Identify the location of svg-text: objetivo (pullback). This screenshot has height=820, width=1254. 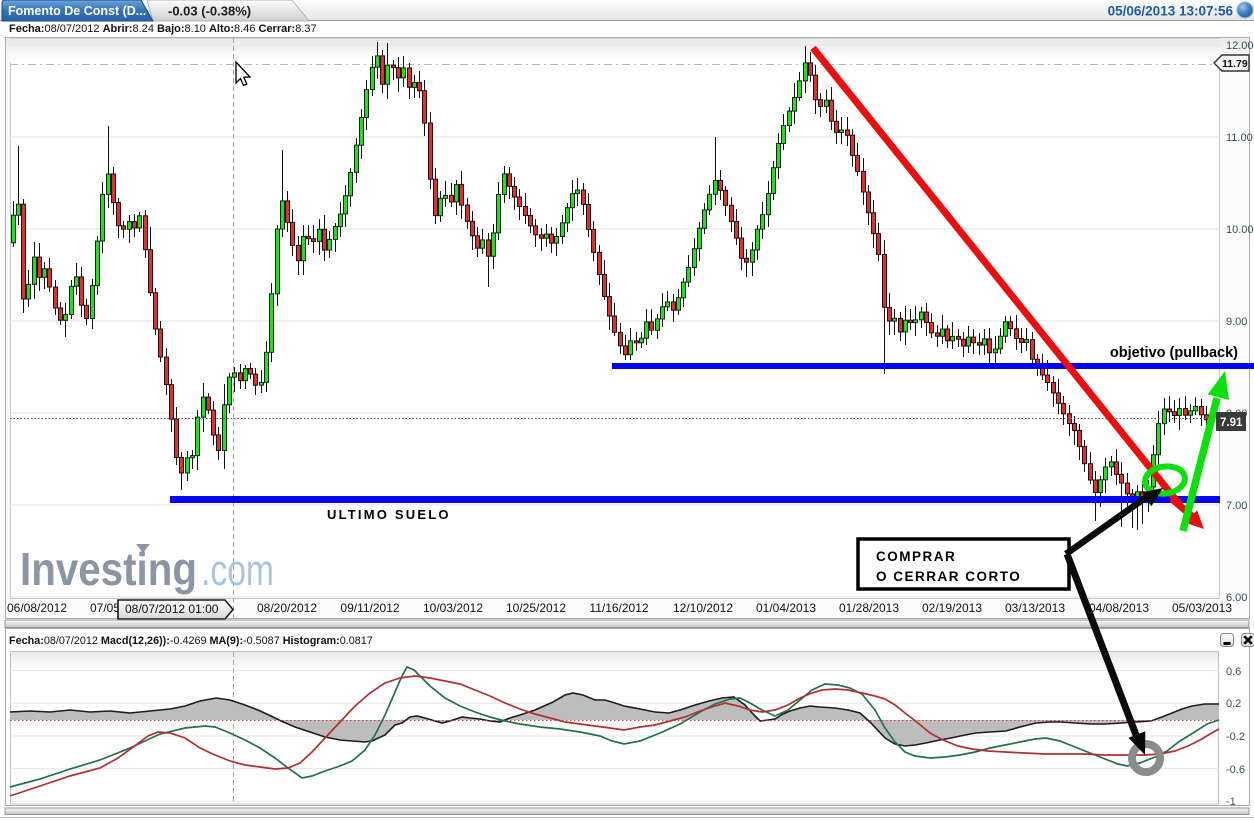
(1174, 353).